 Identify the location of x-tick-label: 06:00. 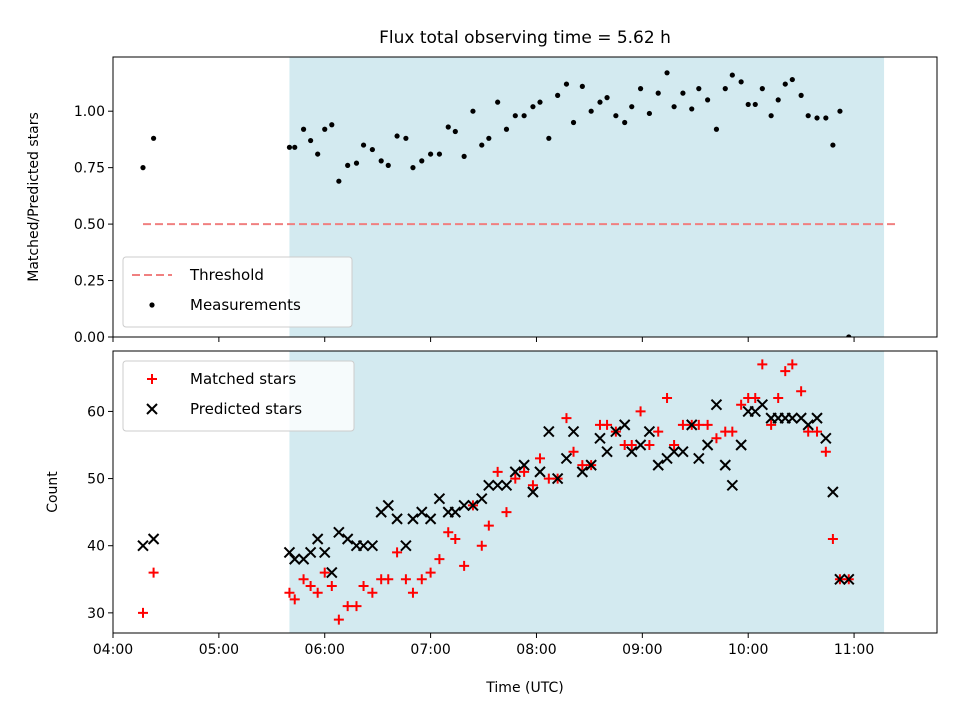
(325, 650).